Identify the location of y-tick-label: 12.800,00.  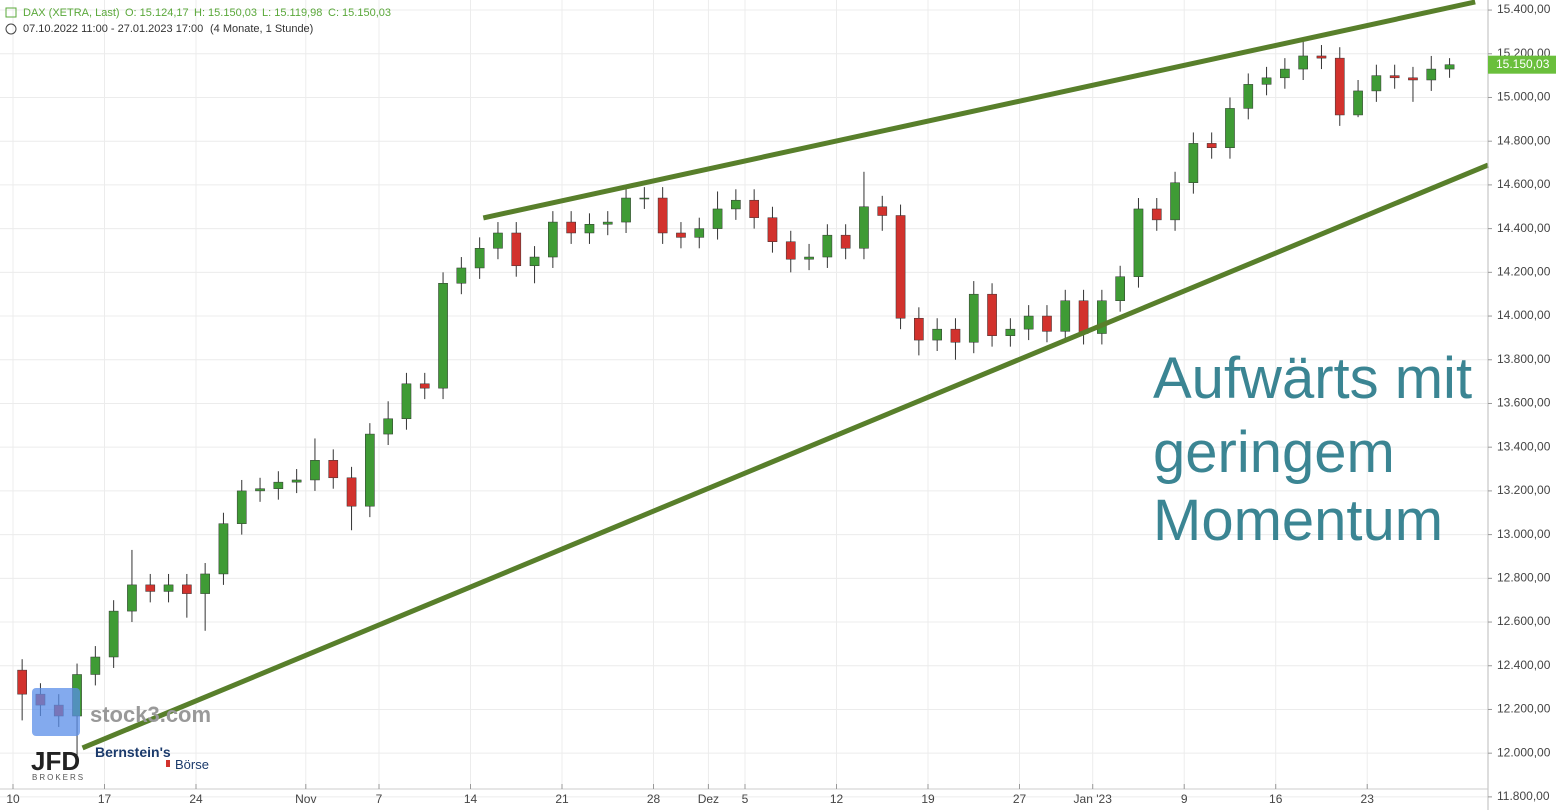
(1524, 577).